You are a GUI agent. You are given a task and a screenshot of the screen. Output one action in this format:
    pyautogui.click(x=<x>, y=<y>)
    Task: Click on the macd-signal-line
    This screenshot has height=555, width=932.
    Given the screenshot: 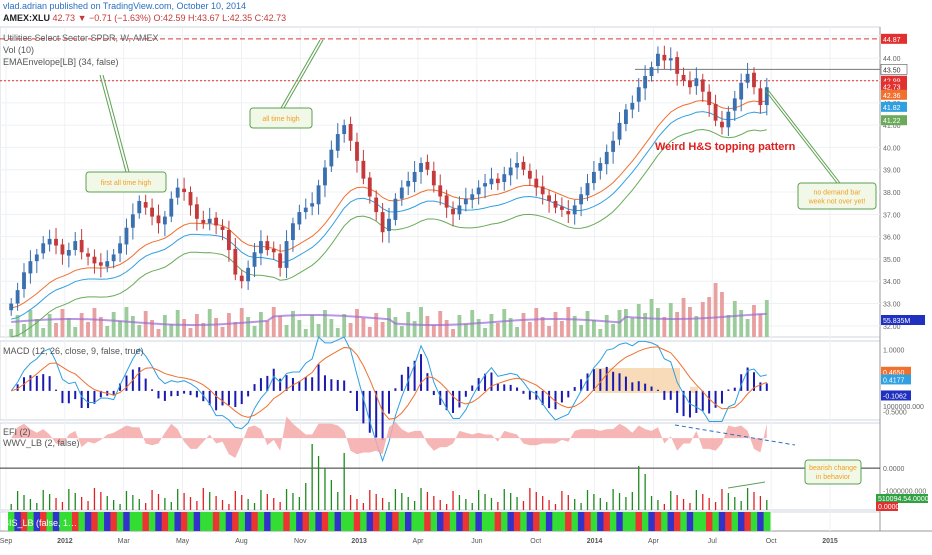 What is the action you would take?
    pyautogui.click(x=389, y=383)
    